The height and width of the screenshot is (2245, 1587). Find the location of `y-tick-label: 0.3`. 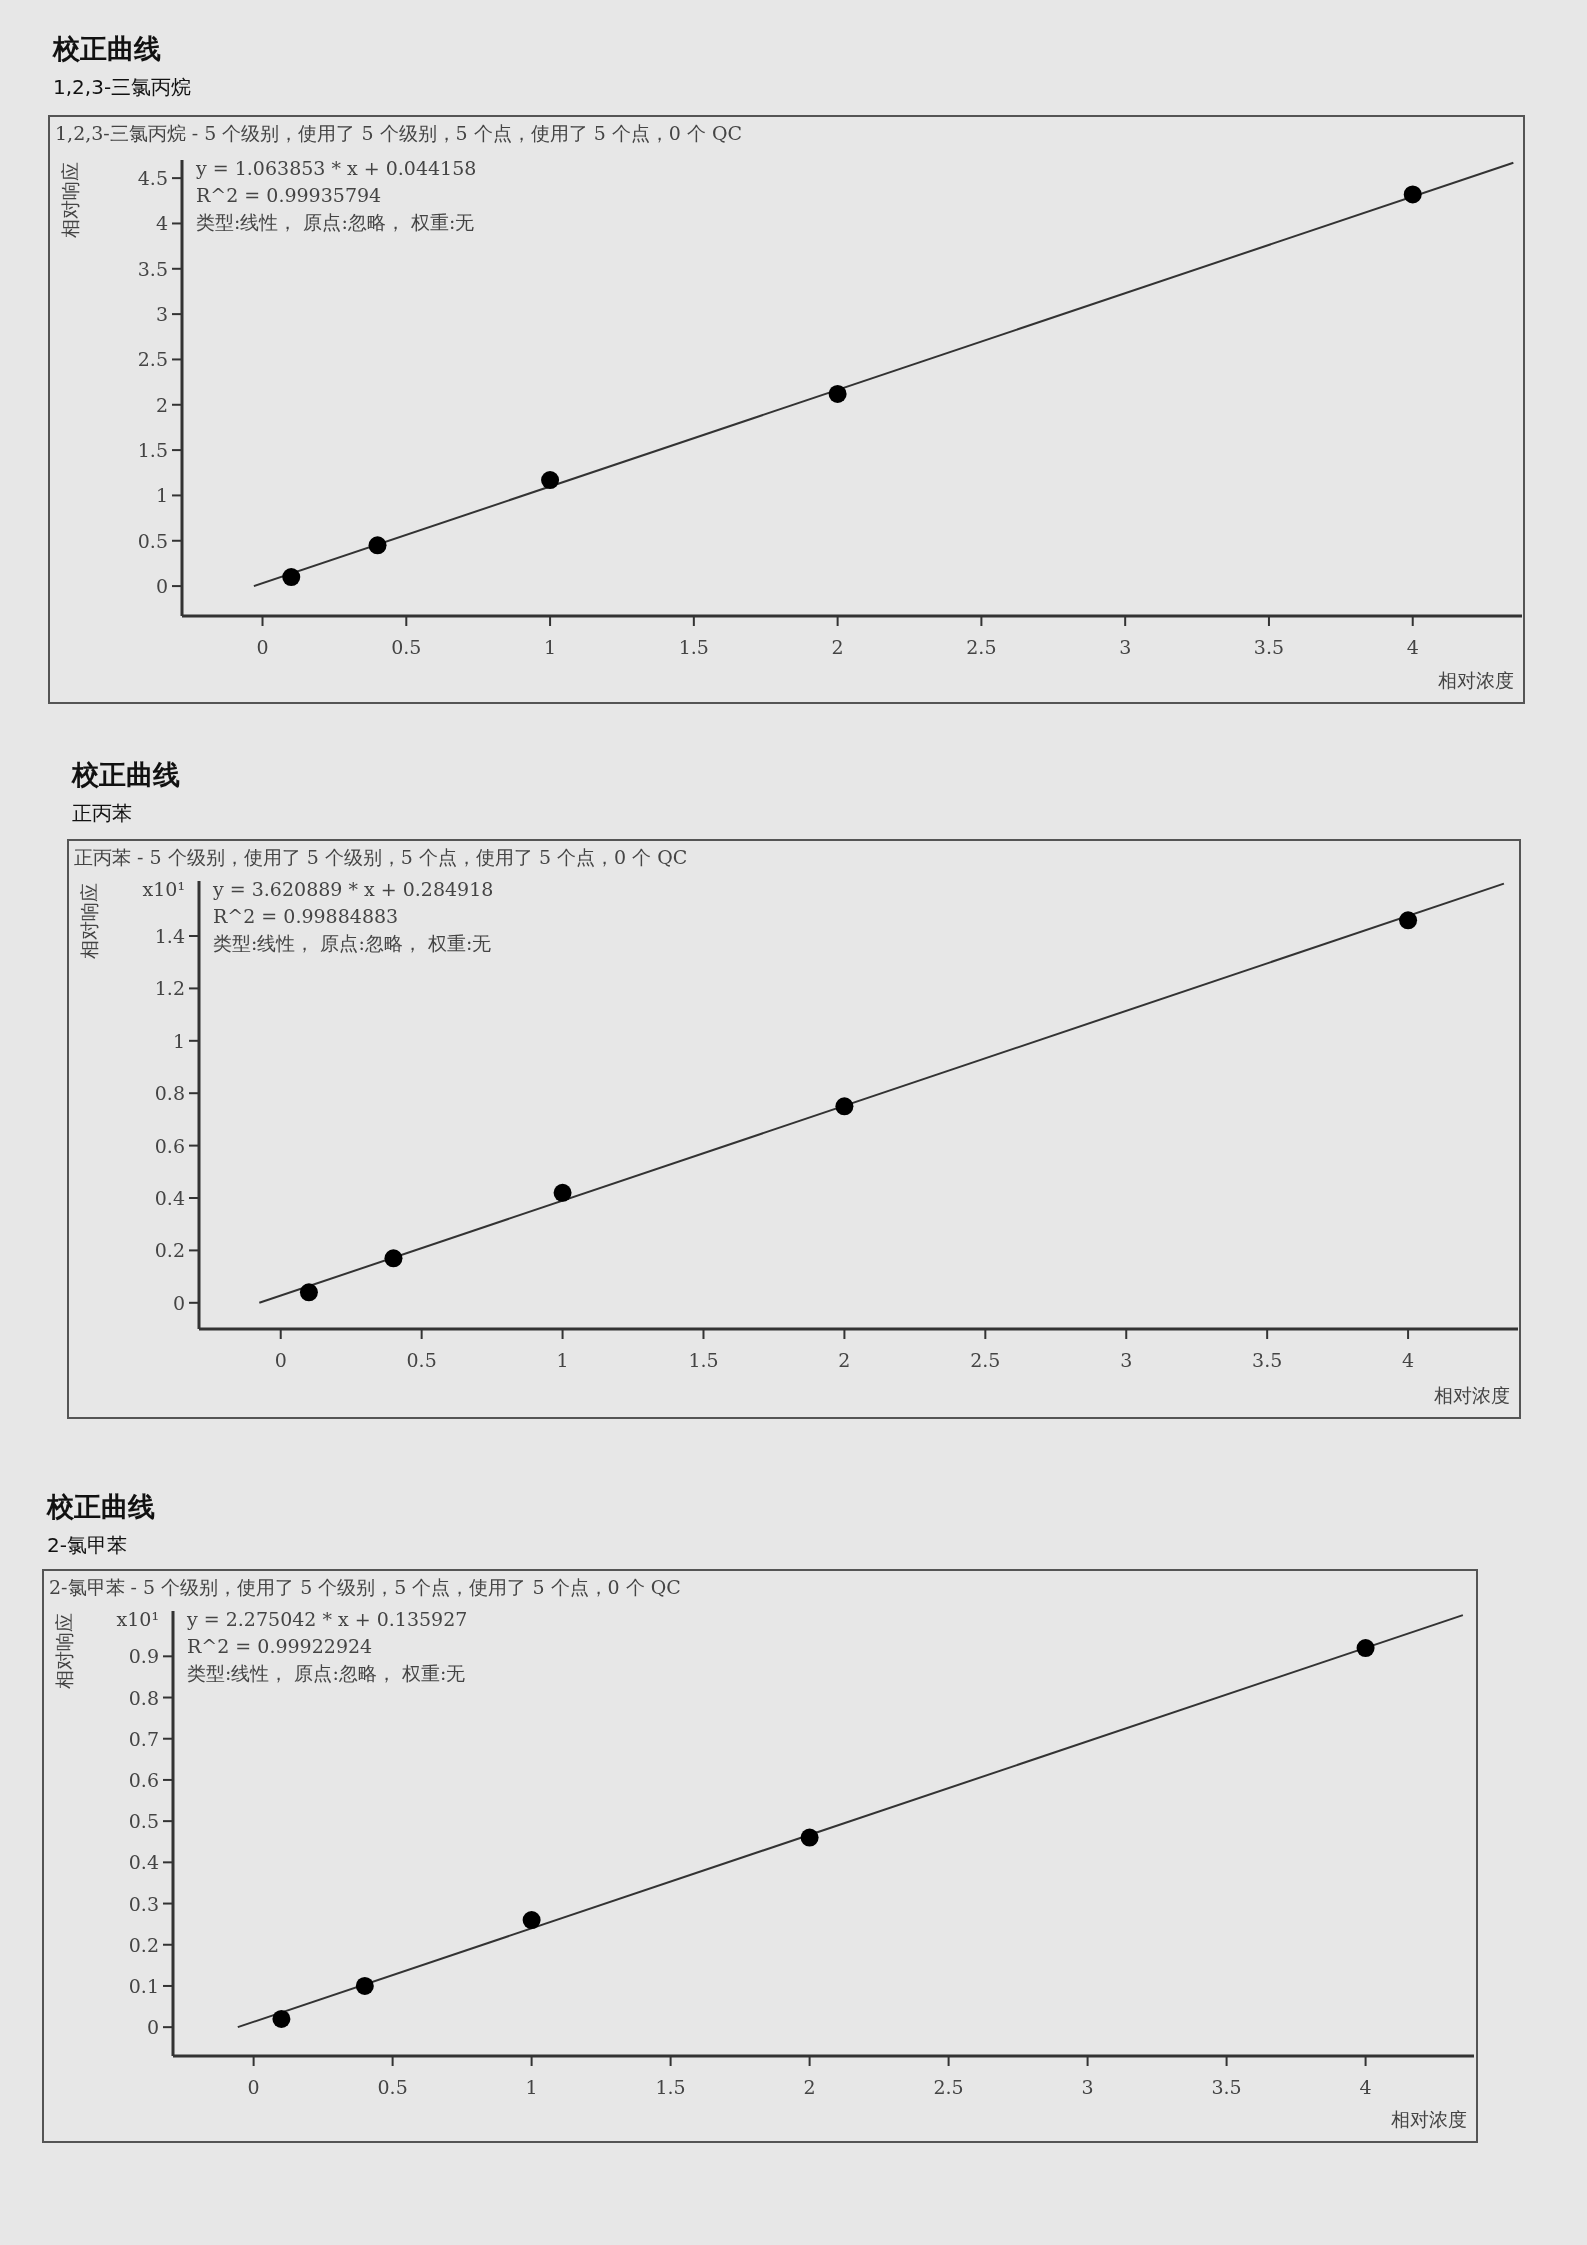

y-tick-label: 0.3 is located at coordinates (143, 1903).